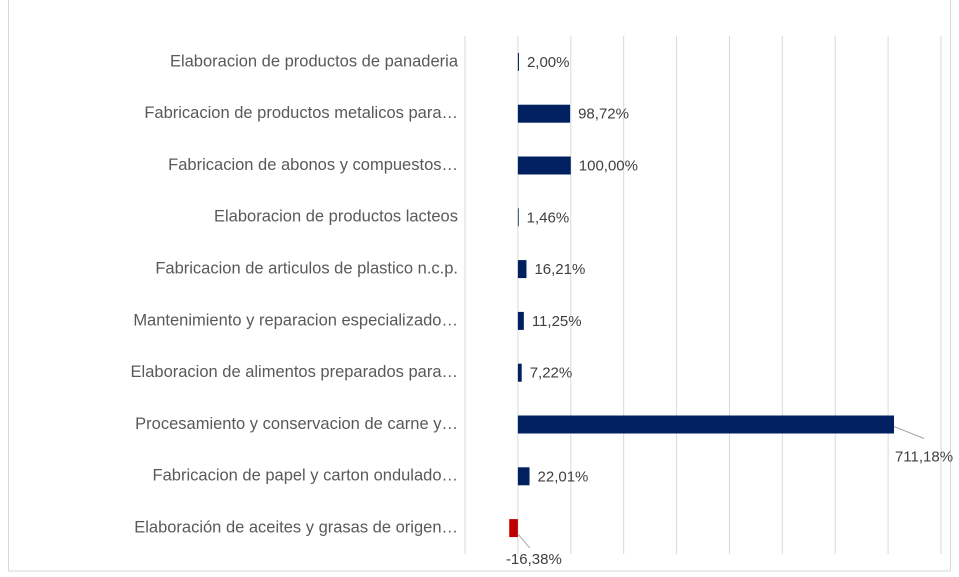  I want to click on data-label: 16,21%, so click(559, 269).